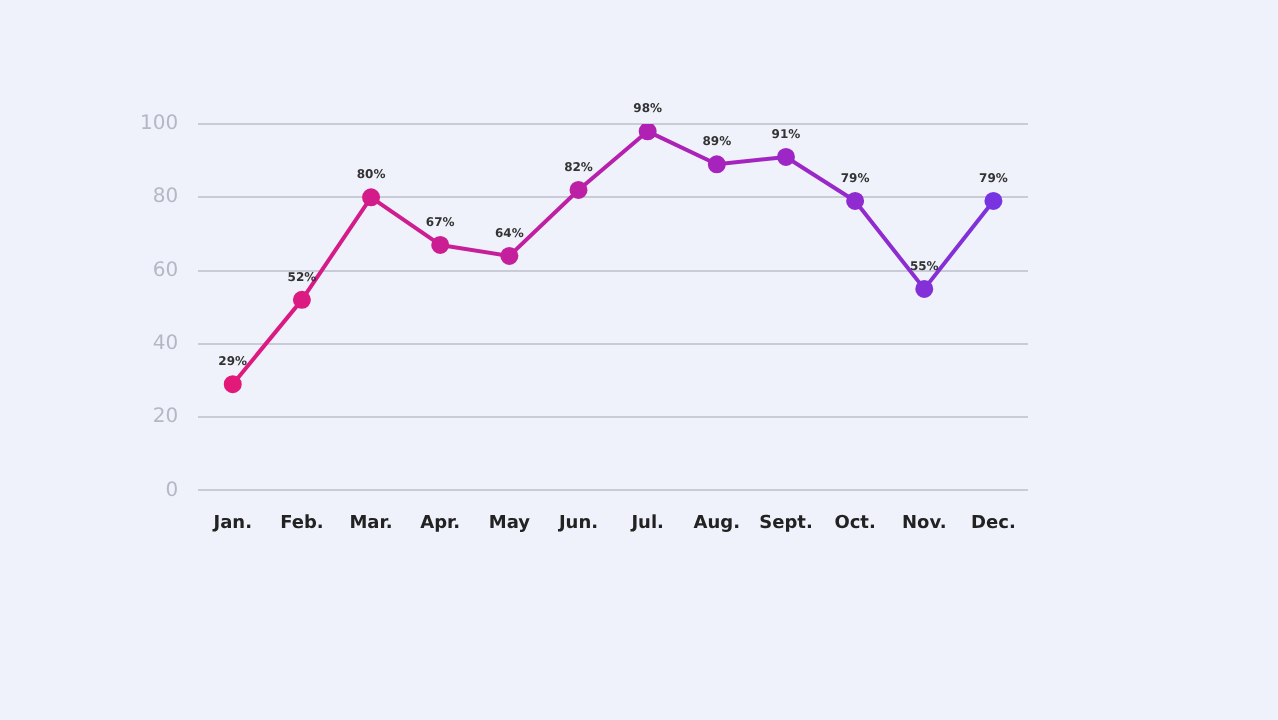 Image resolution: width=1278 pixels, height=720 pixels. What do you see at coordinates (165, 417) in the screenshot?
I see `y-tick-label: 20` at bounding box center [165, 417].